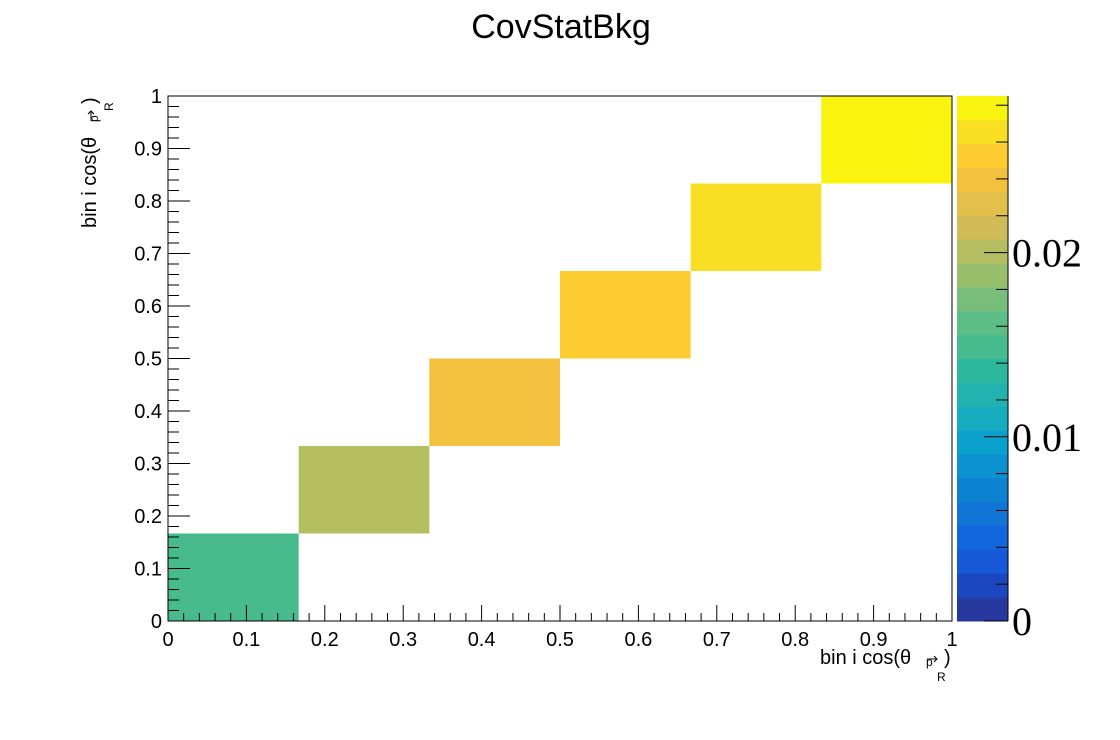 The height and width of the screenshot is (740, 1120). I want to click on x-axis-title-vector-symbol: p, so click(929, 662).